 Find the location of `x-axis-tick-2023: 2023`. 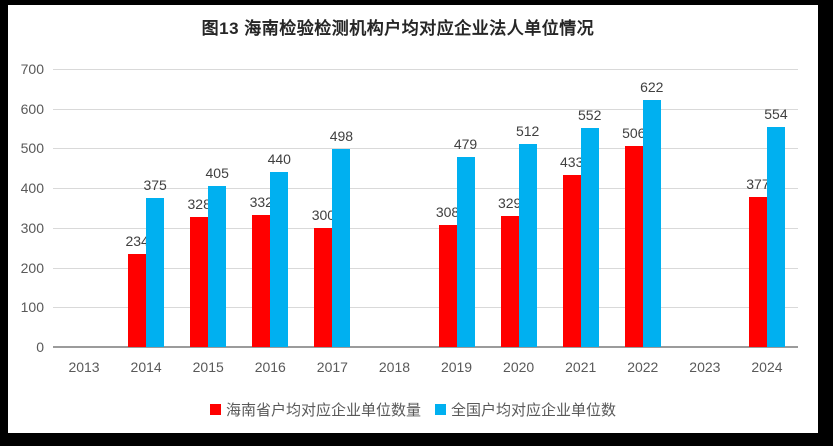

x-axis-tick-2023: 2023 is located at coordinates (705, 367).